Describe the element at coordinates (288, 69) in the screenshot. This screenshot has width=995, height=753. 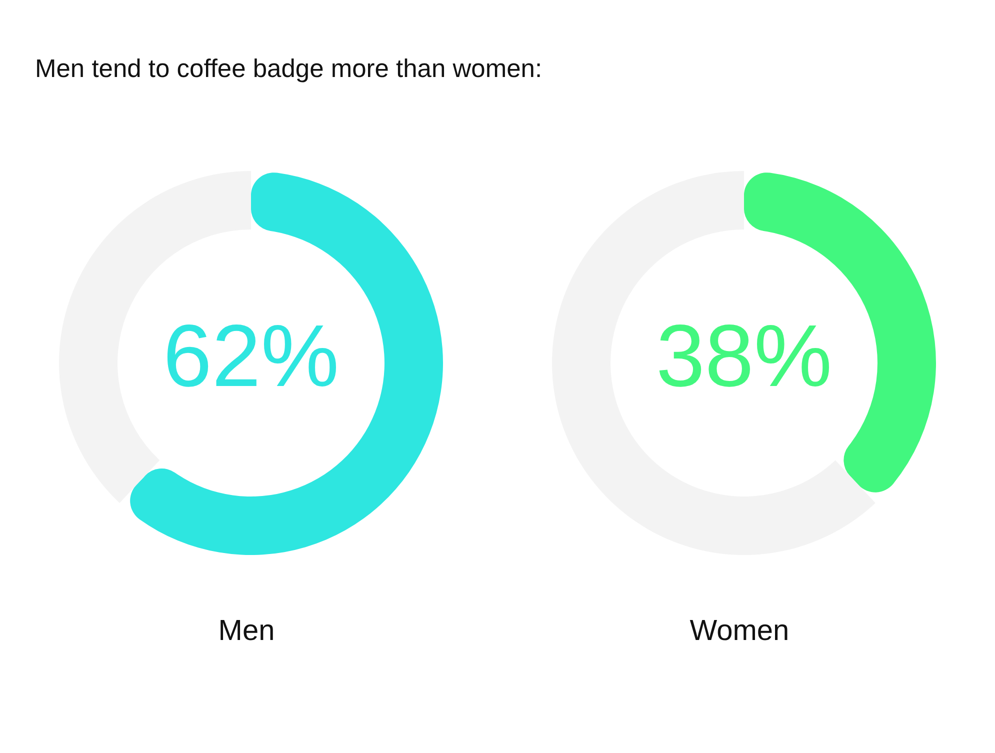
I see `chart-title: Men tend to coffee badge more than women:` at that location.